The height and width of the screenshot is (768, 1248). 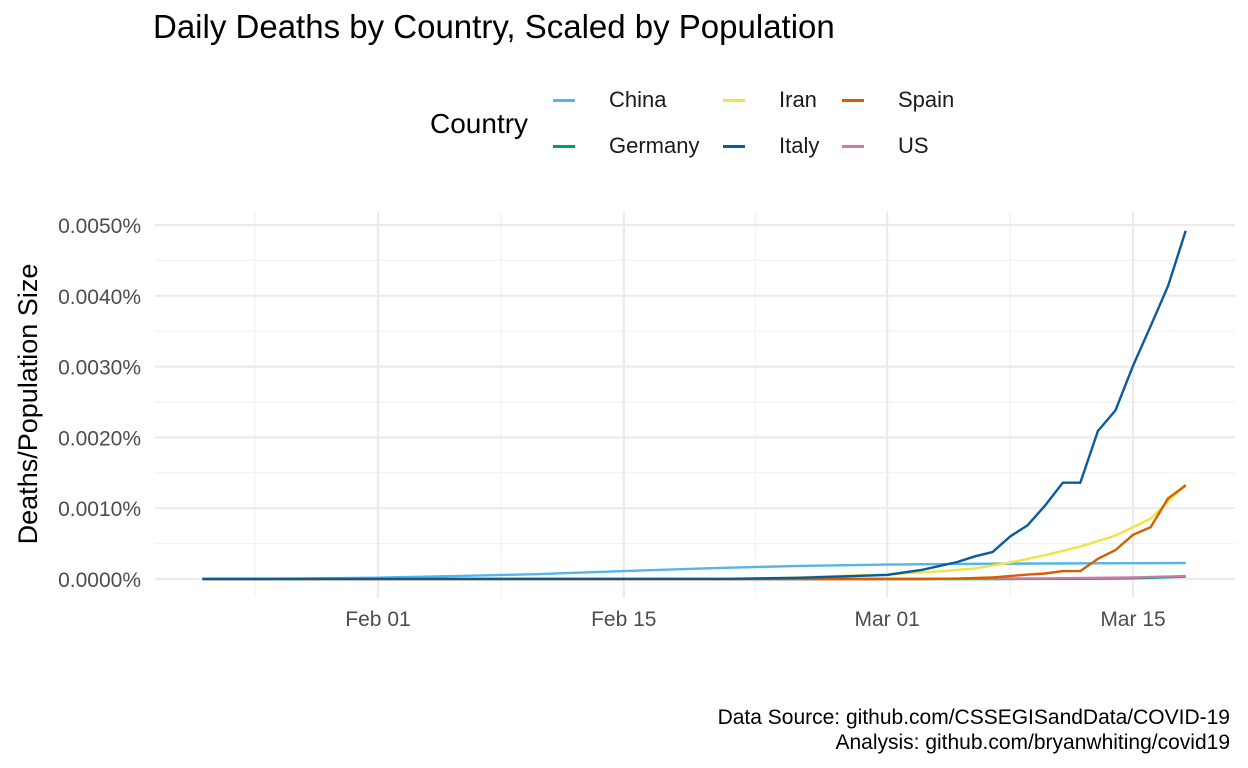 I want to click on y-tick-label: 0.0020%, so click(x=99, y=438).